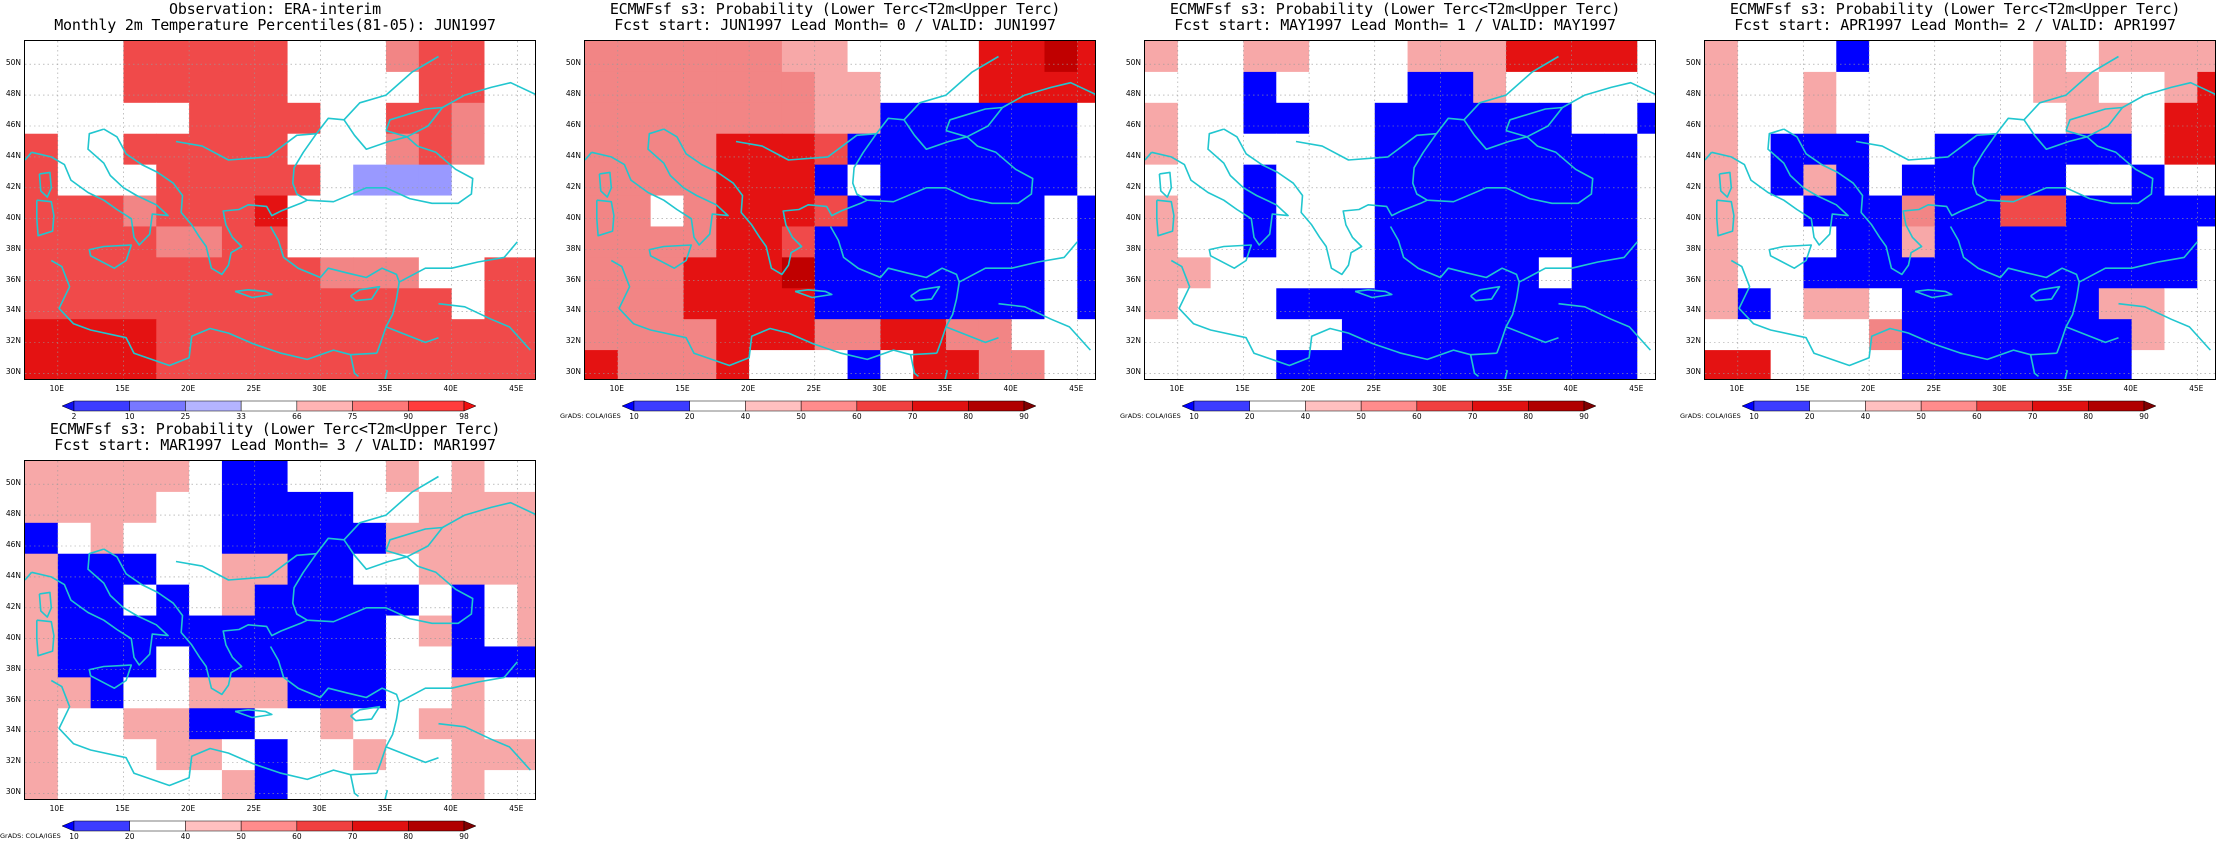  What do you see at coordinates (689, 416) in the screenshot?
I see `colorbar-tick-label: 20` at bounding box center [689, 416].